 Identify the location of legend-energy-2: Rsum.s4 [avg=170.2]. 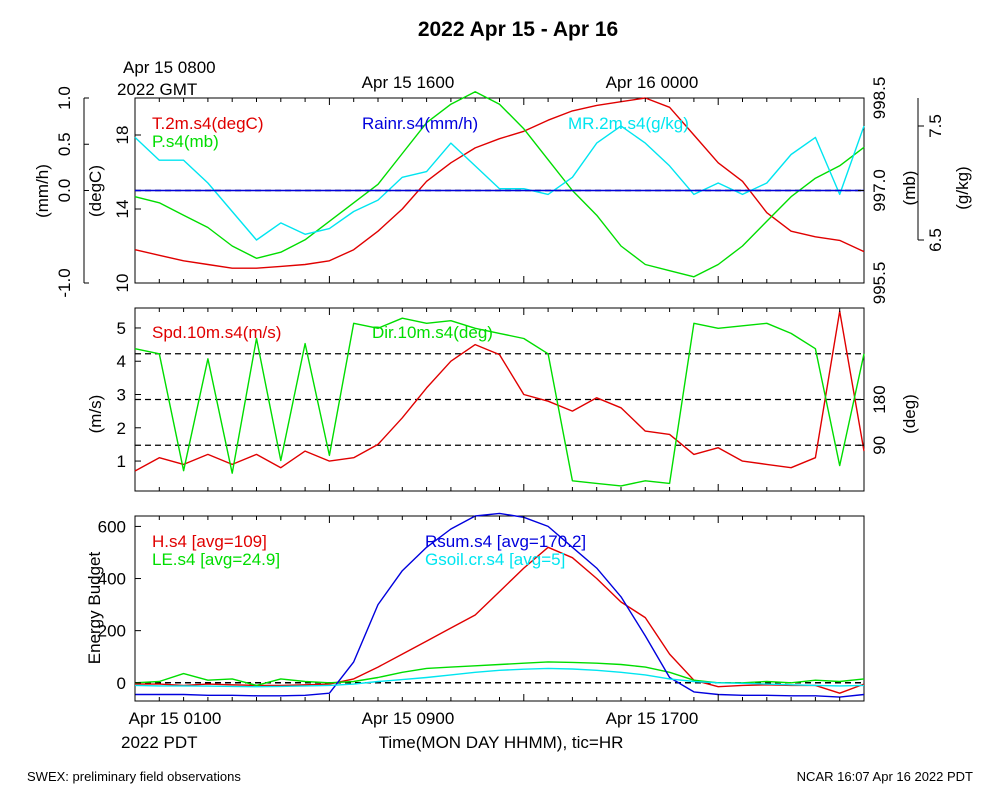
(505, 541).